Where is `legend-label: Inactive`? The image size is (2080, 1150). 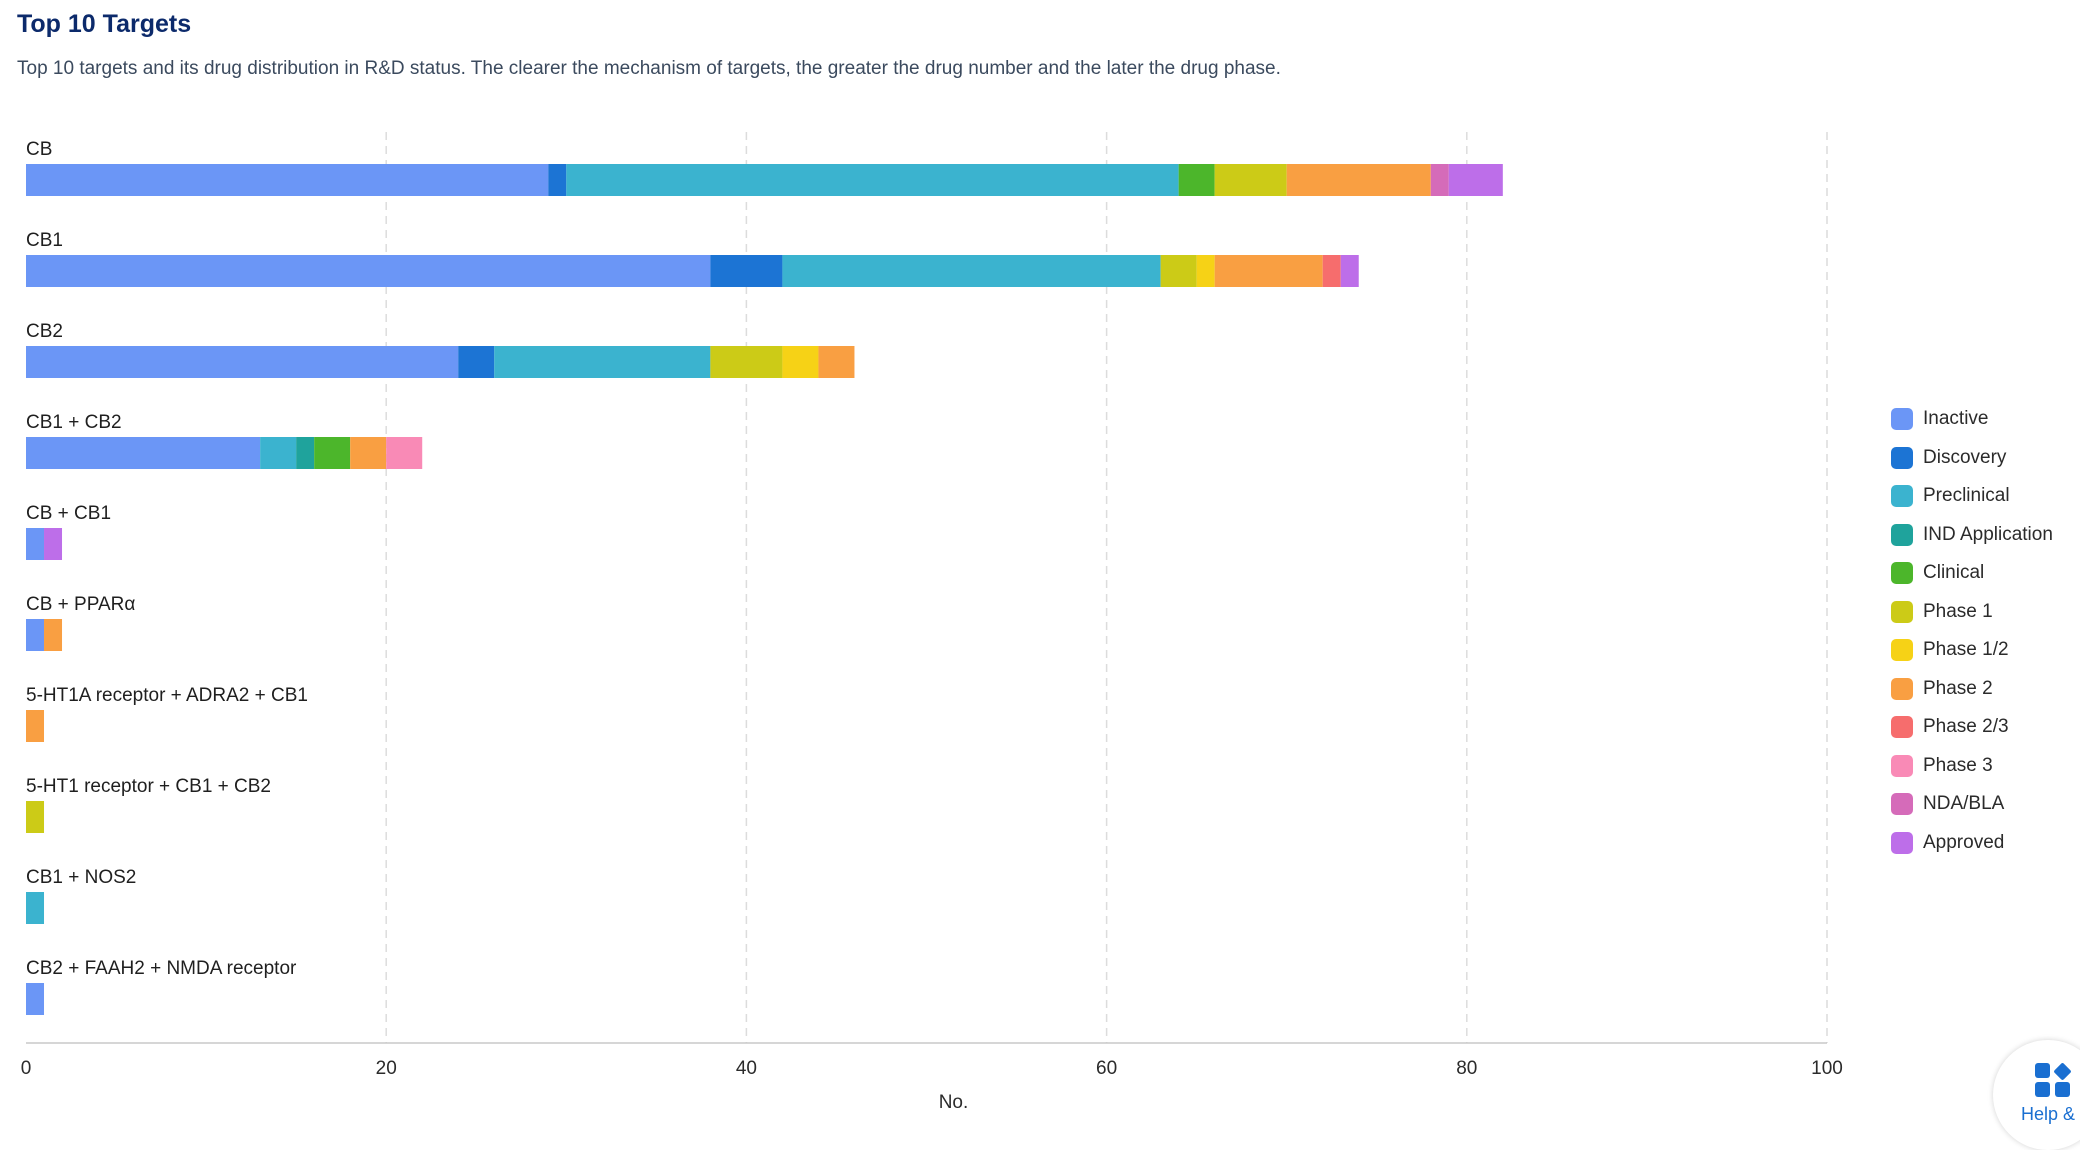
legend-label: Inactive is located at coordinates (1955, 419).